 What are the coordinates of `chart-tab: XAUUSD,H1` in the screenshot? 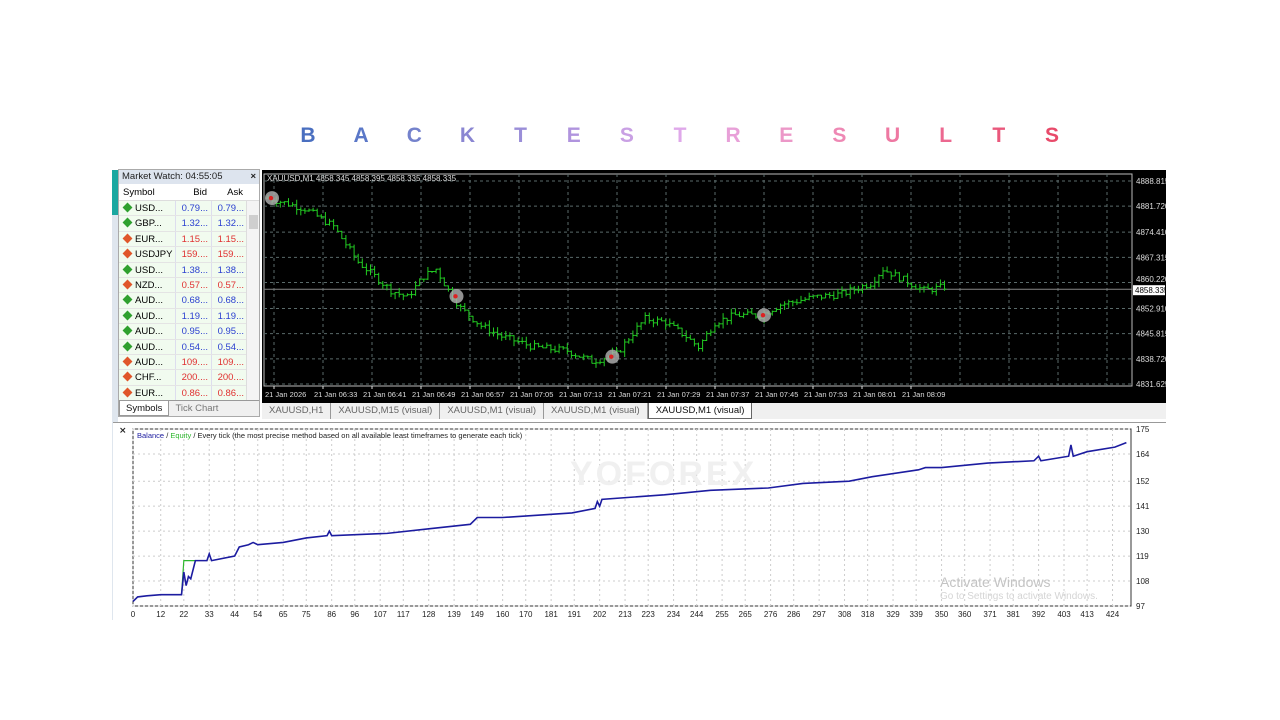 It's located at (297, 411).